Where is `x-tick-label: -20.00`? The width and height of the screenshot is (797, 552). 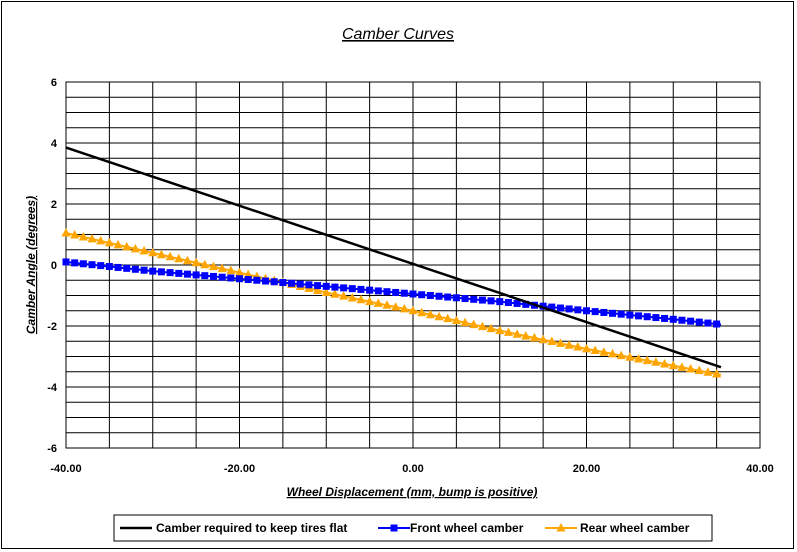
x-tick-label: -20.00 is located at coordinates (239, 469).